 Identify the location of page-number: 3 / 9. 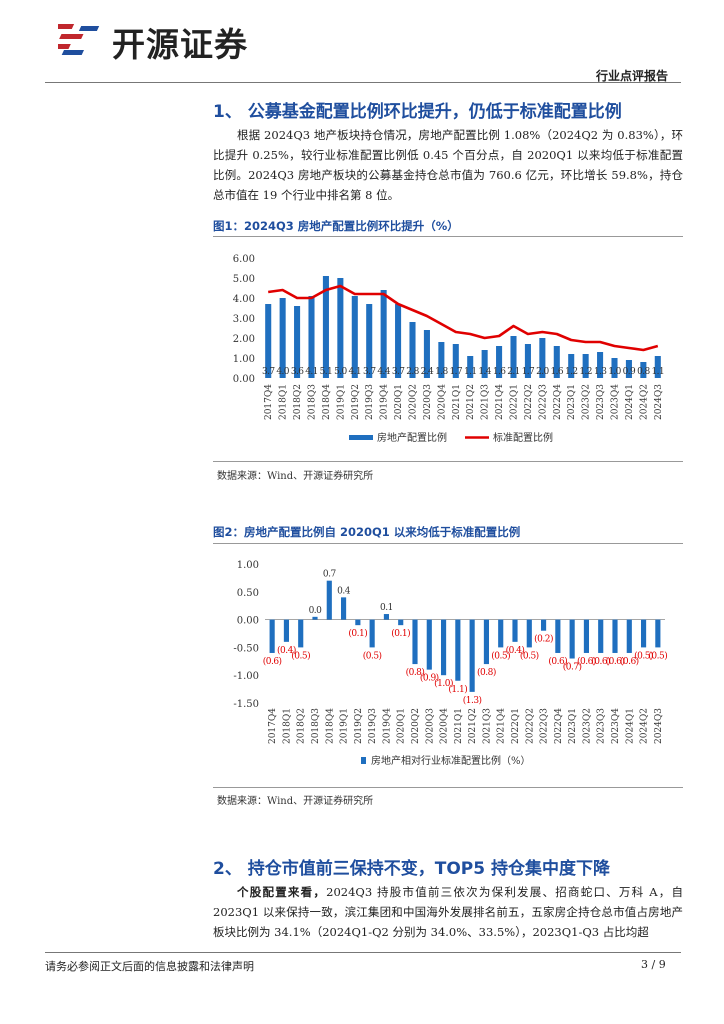
(653, 964).